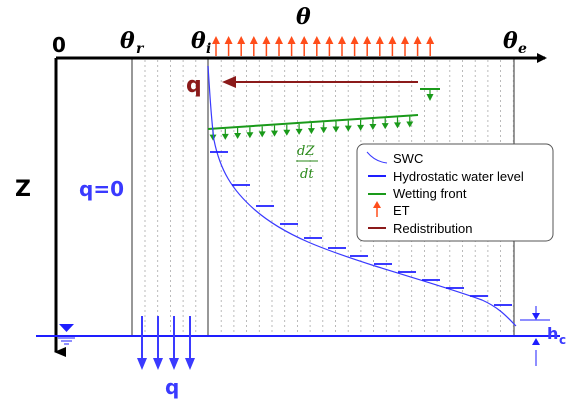 The height and width of the screenshot is (407, 568). I want to click on wetting-front, so click(323, 114).